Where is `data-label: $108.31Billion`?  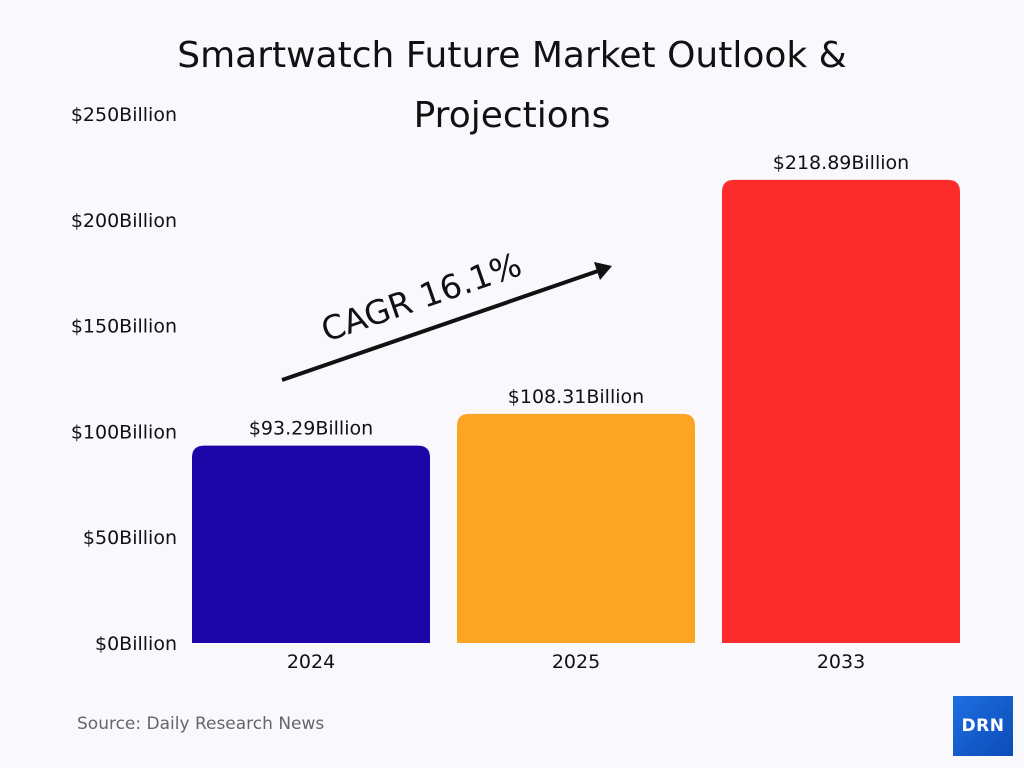
data-label: $108.31Billion is located at coordinates (576, 397).